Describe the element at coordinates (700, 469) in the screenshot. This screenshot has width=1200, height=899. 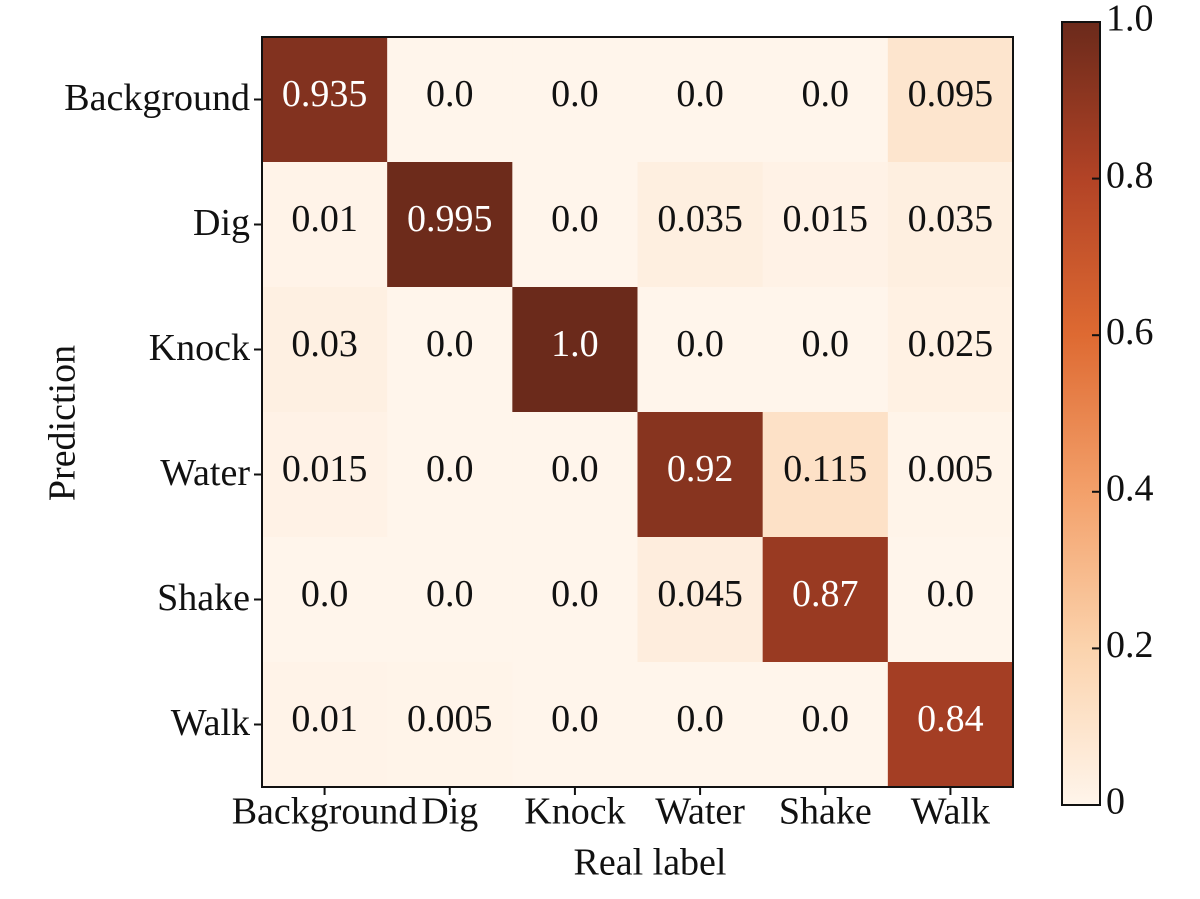
I see `cell-label: 0.92` at that location.